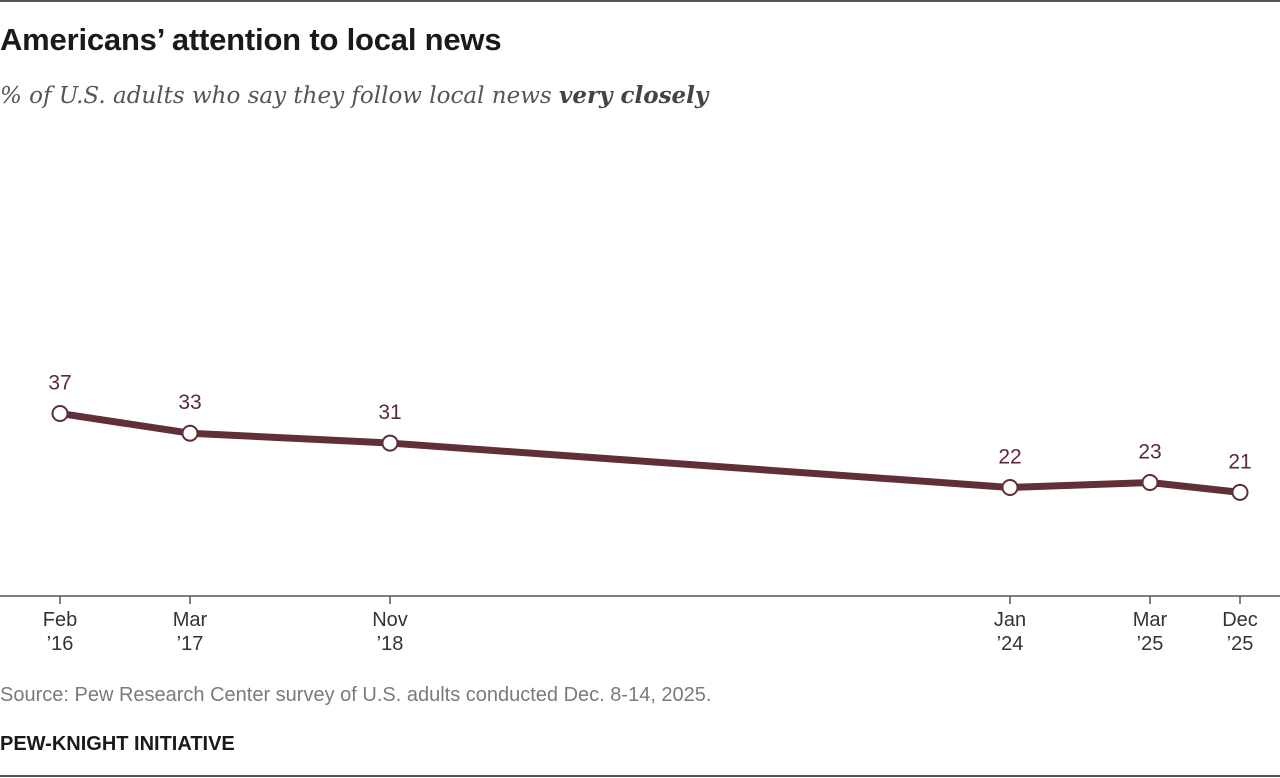 This screenshot has height=778, width=1280. I want to click on bottom-rule, so click(640, 776).